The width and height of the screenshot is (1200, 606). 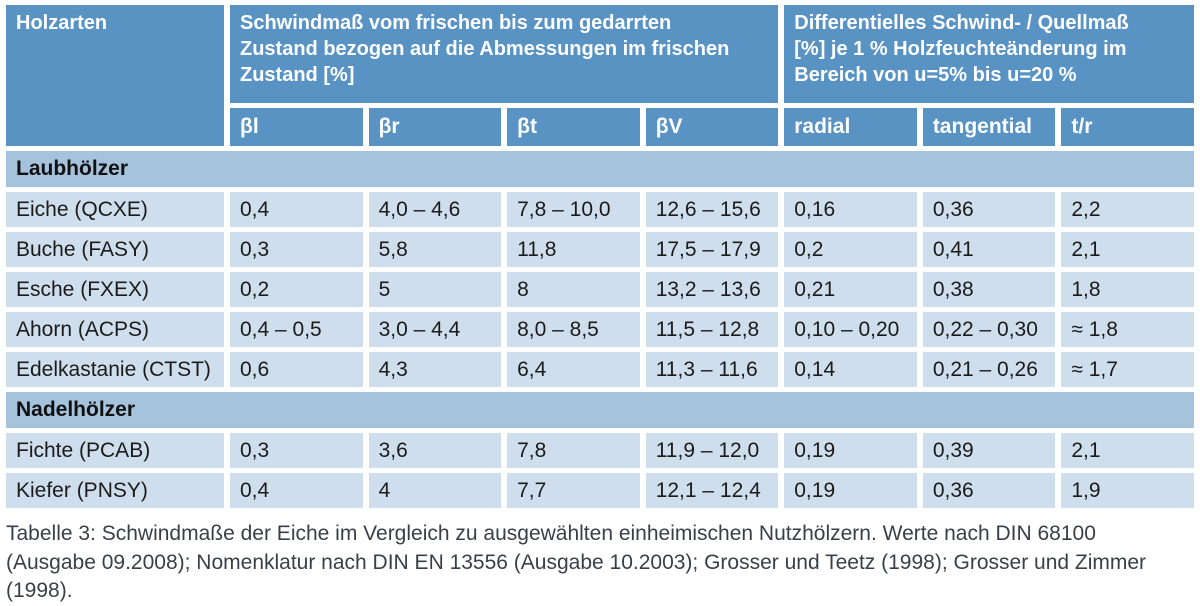 I want to click on value-cell: 2,2, so click(x=1127, y=209).